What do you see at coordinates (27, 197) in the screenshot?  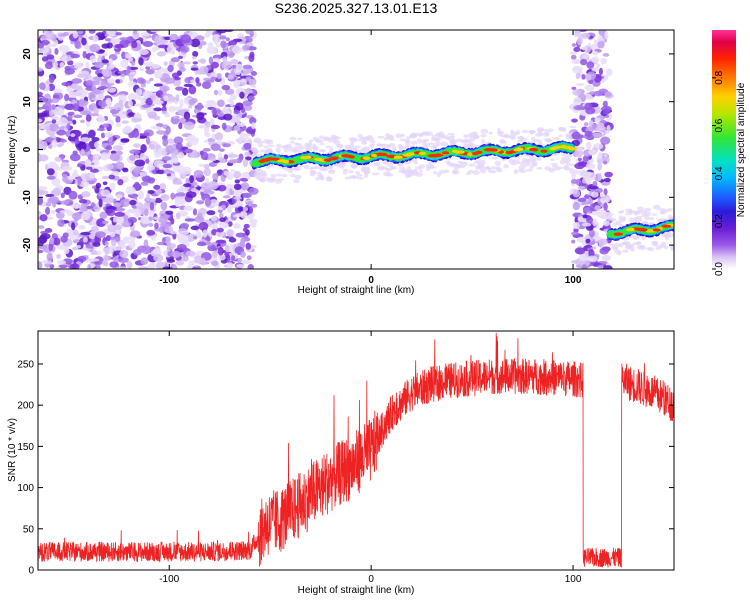 I see `spec-ytick-label: -10` at bounding box center [27, 197].